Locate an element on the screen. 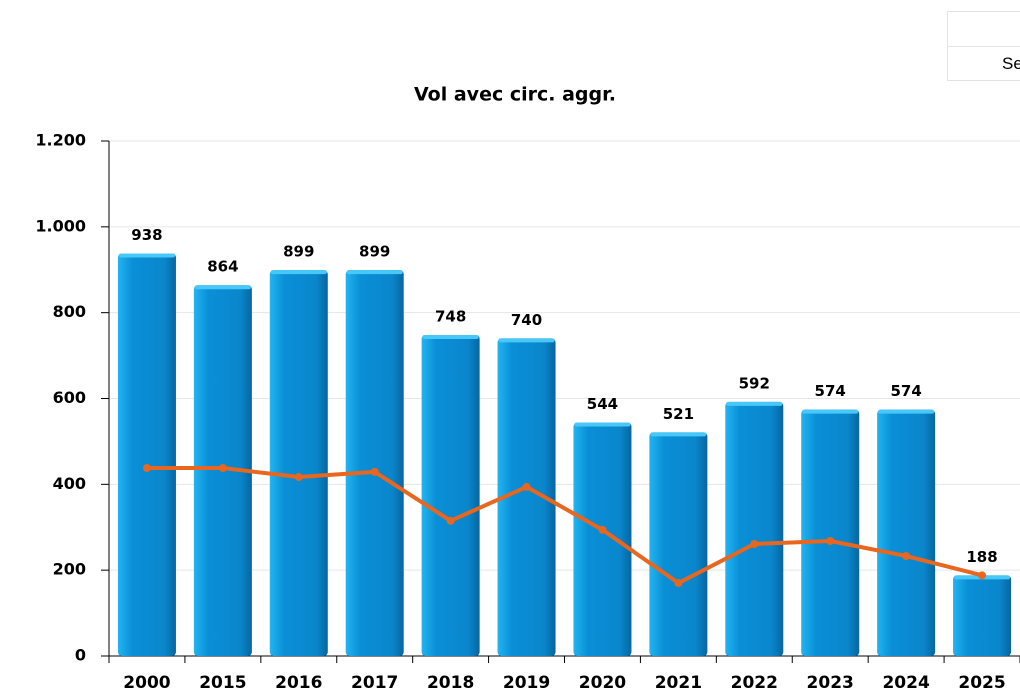 The image size is (1020, 699). data-label: 521 is located at coordinates (678, 414).